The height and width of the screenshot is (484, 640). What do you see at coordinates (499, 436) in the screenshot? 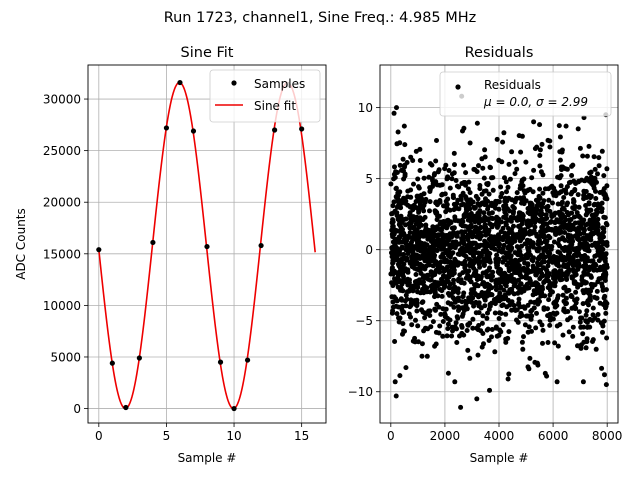
I see `x-tick-label: 4000` at bounding box center [499, 436].